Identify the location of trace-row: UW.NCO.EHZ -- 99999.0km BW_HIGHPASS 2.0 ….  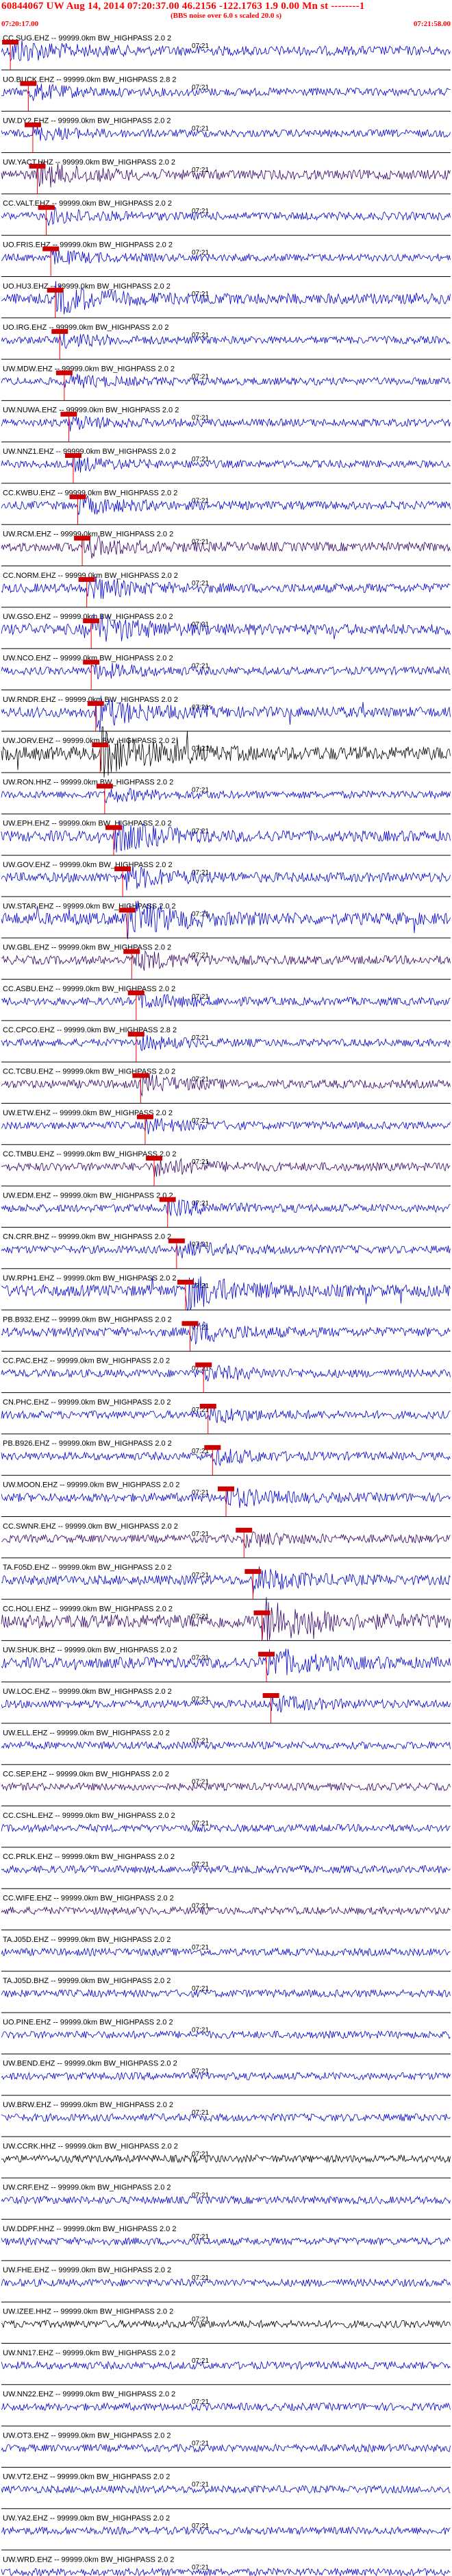
(226, 672).